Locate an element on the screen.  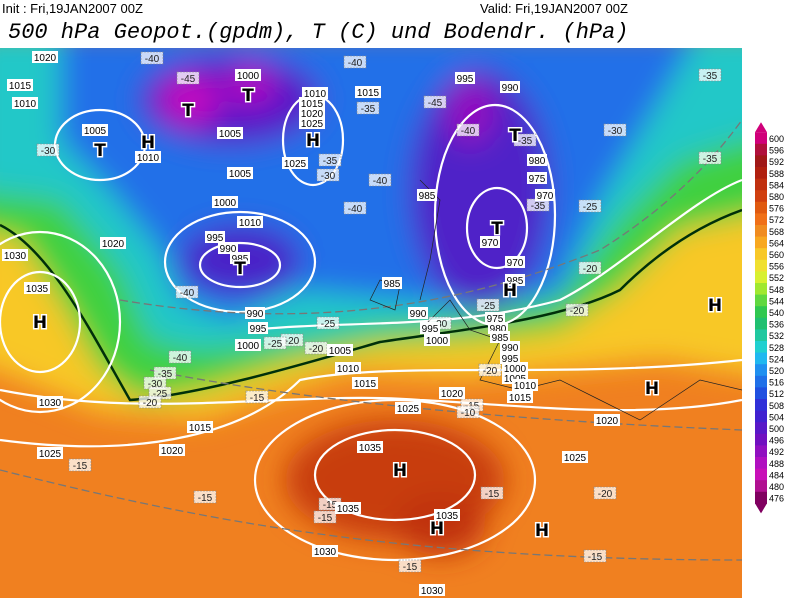
colorbar-label: 536 is located at coordinates (776, 325).